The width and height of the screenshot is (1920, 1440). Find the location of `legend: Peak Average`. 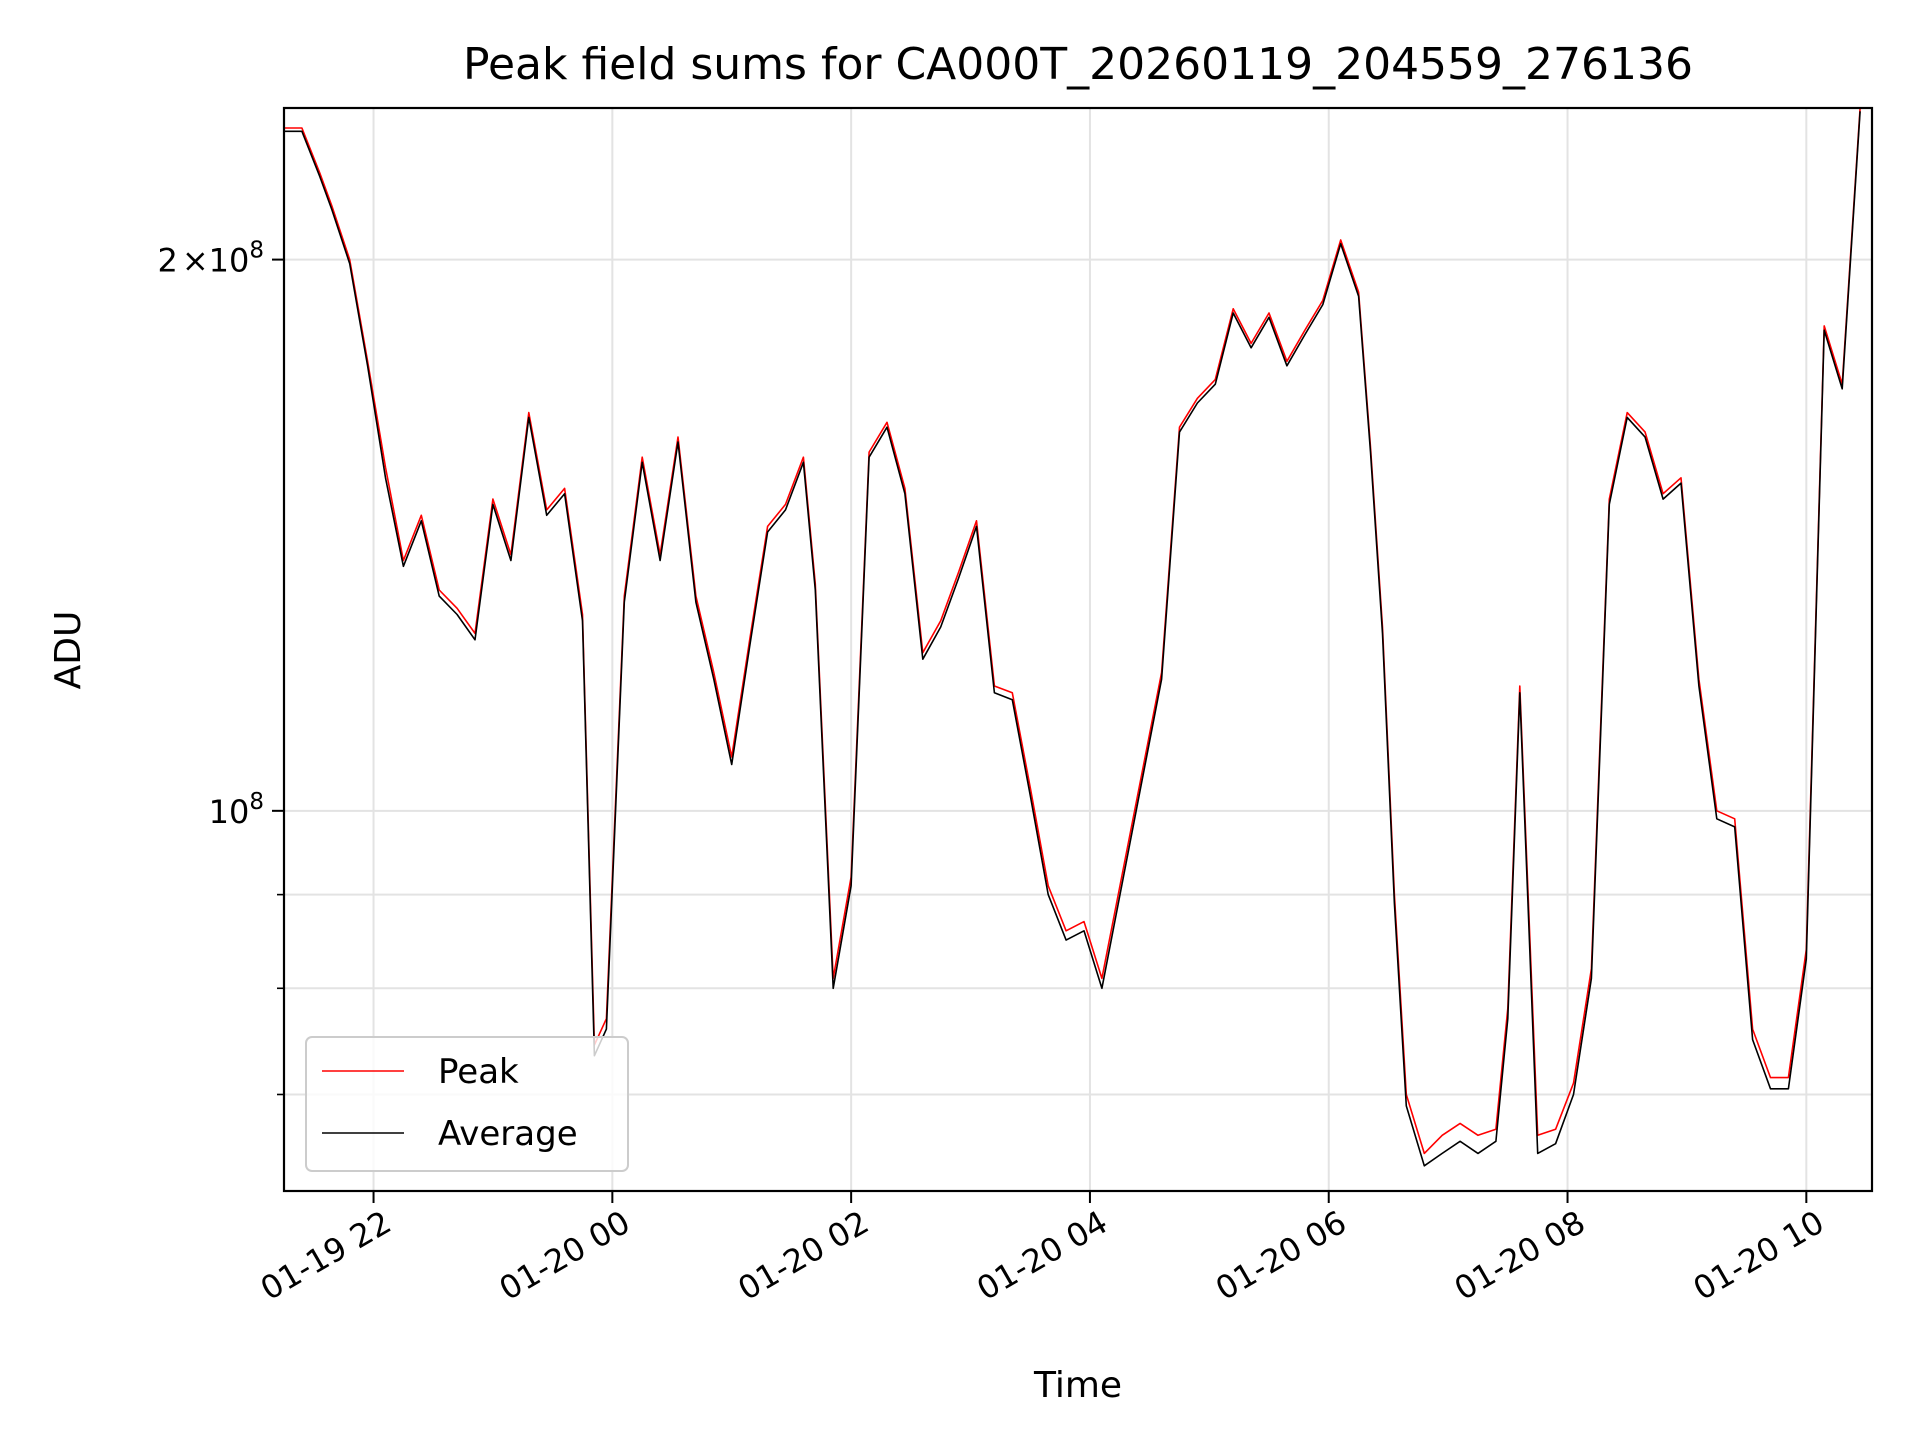

legend: Peak Average is located at coordinates (467, 1104).